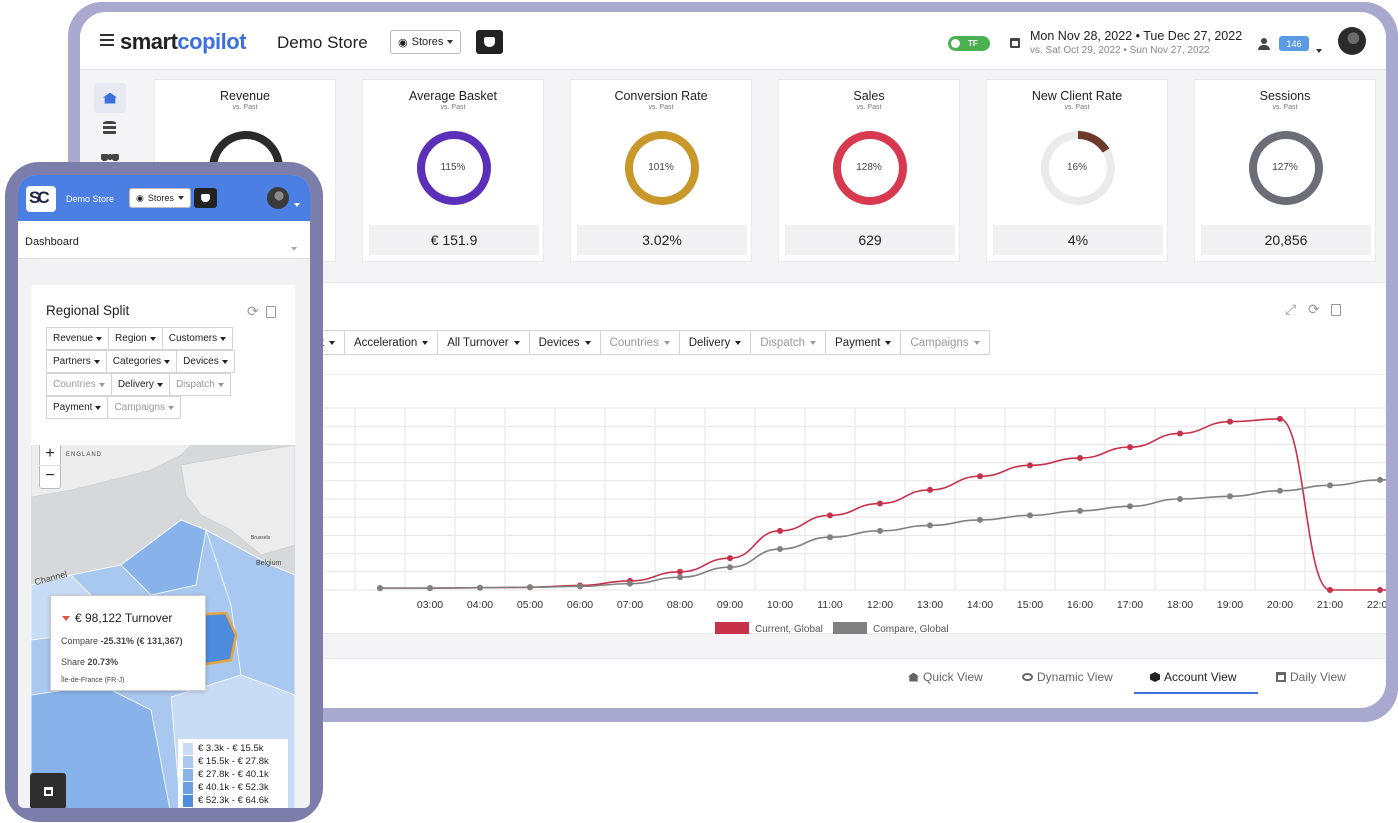 Image resolution: width=1398 pixels, height=823 pixels. Describe the element at coordinates (135, 338) in the screenshot. I see `filter-region: Region` at that location.